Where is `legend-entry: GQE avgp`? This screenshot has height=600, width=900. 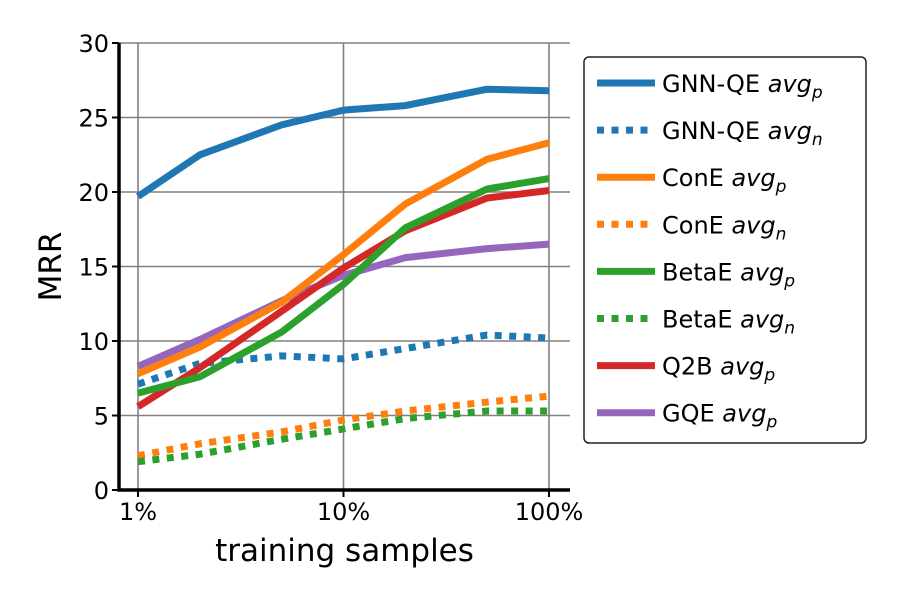
legend-entry: GQE avgp is located at coordinates (719, 416).